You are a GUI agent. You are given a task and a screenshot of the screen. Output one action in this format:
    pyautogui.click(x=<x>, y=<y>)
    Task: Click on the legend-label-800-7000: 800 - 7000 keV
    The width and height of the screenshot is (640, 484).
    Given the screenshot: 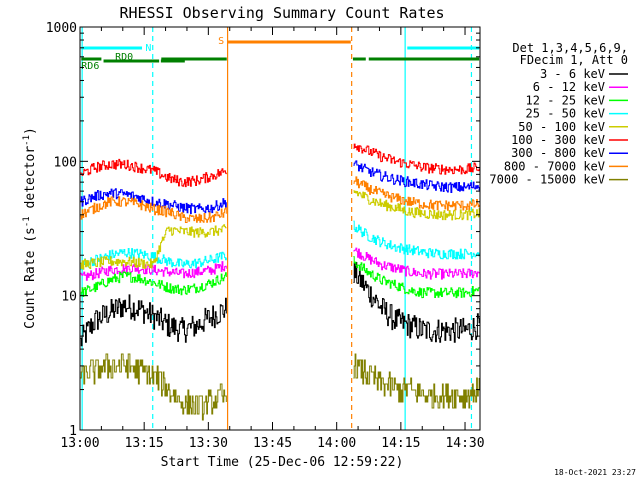 What is the action you would take?
    pyautogui.click(x=554, y=166)
    